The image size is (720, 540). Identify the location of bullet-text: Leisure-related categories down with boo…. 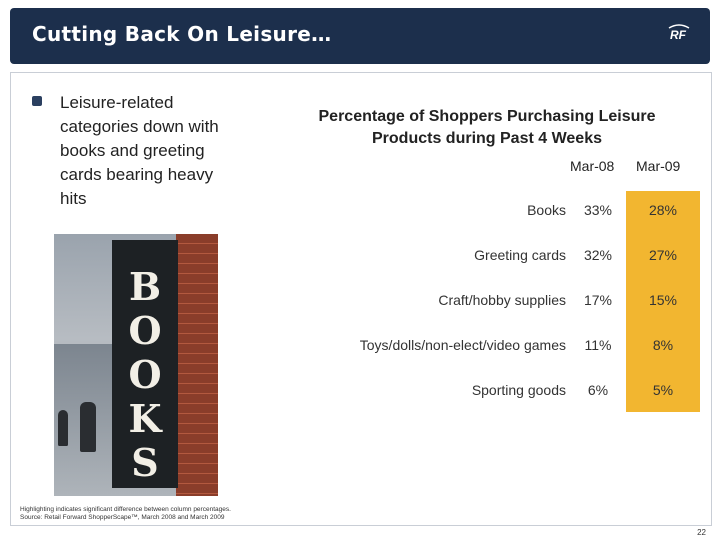
(139, 150).